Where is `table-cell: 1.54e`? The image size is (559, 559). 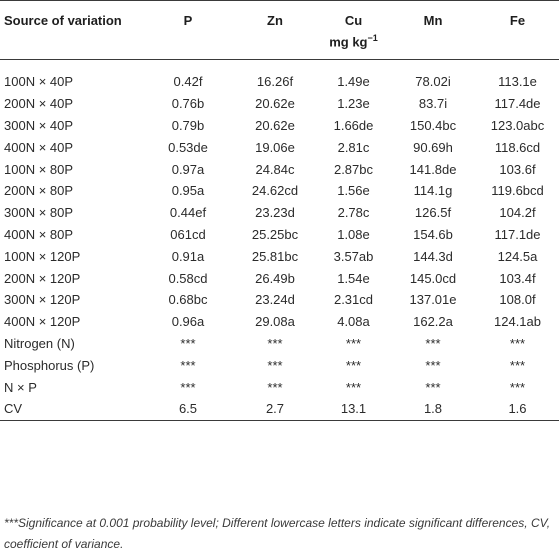
table-cell: 1.54e is located at coordinates (353, 278).